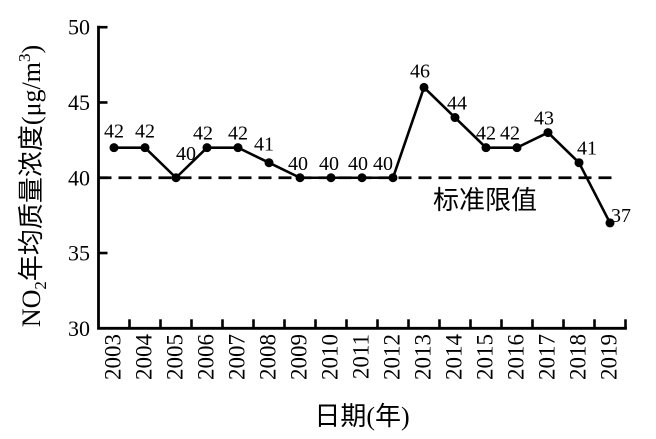  What do you see at coordinates (578, 357) in the screenshot?
I see `x-tick-label: 2018` at bounding box center [578, 357].